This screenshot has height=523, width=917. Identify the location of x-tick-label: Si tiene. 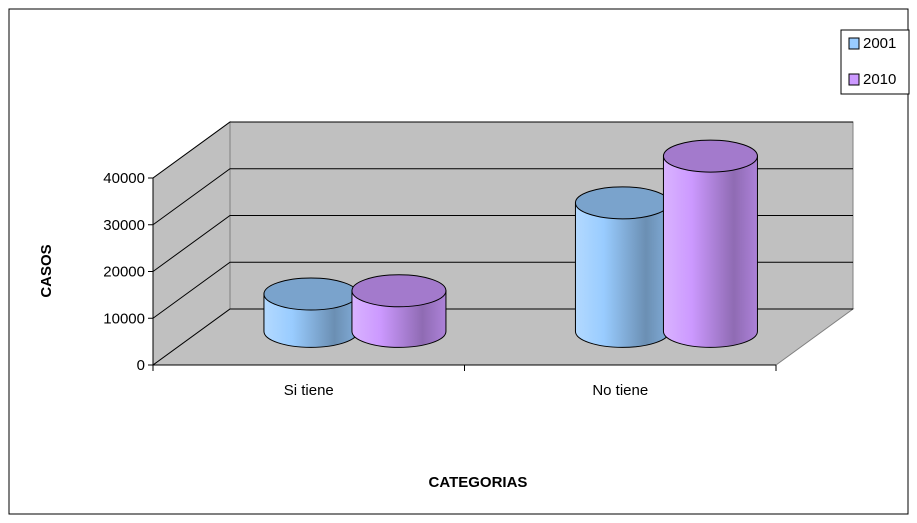
(309, 390).